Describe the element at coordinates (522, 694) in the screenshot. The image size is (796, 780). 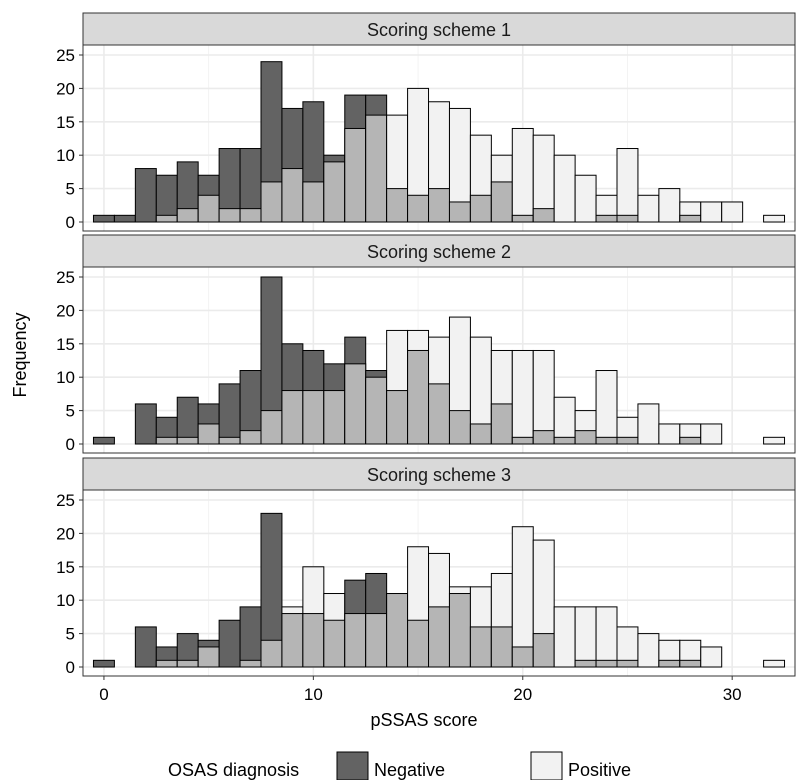
I see `x-tick-label: 20` at that location.